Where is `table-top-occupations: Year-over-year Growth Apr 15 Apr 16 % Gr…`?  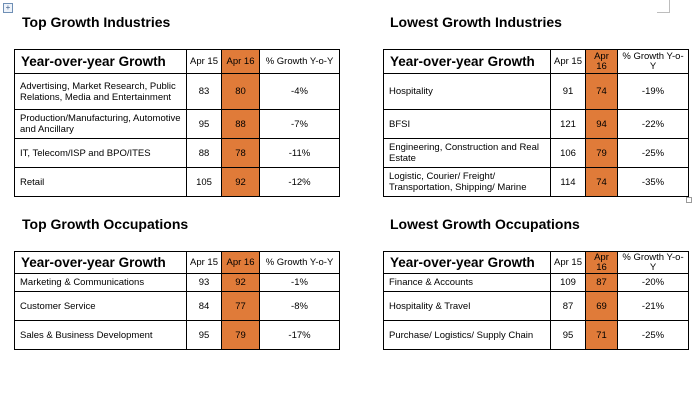 table-top-occupations: Year-over-year Growth Apr 15 Apr 16 % Gr… is located at coordinates (177, 300).